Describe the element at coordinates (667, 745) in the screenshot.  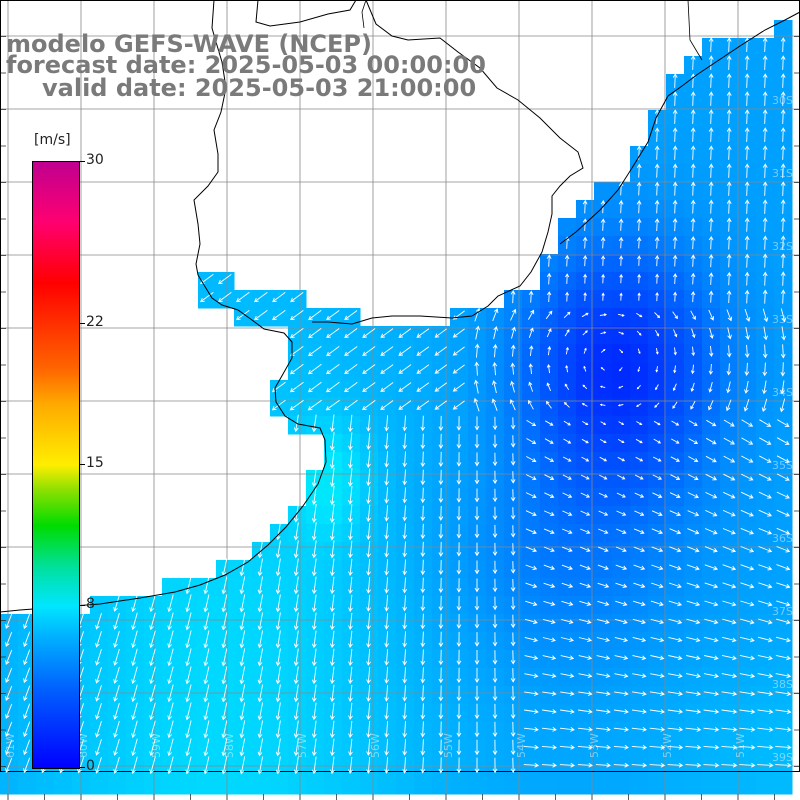
I see `longitude-label: 52W` at that location.